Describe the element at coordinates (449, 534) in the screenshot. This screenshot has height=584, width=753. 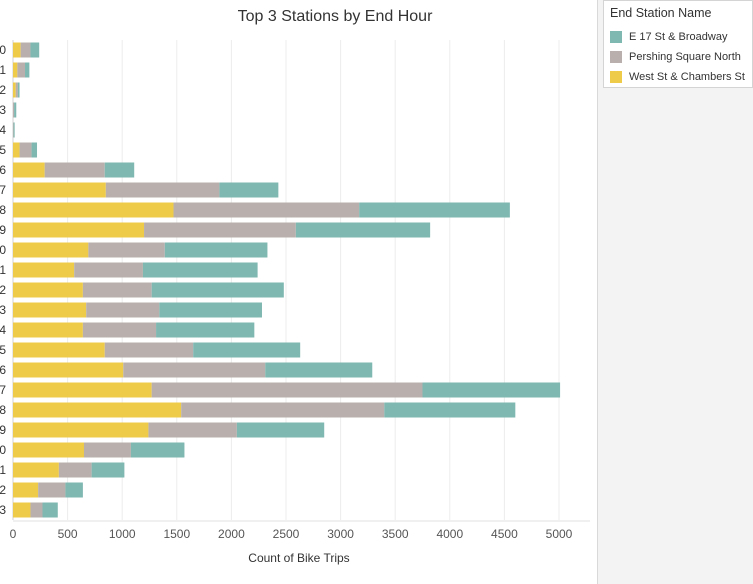
I see `x-tick-label: 4000` at that location.